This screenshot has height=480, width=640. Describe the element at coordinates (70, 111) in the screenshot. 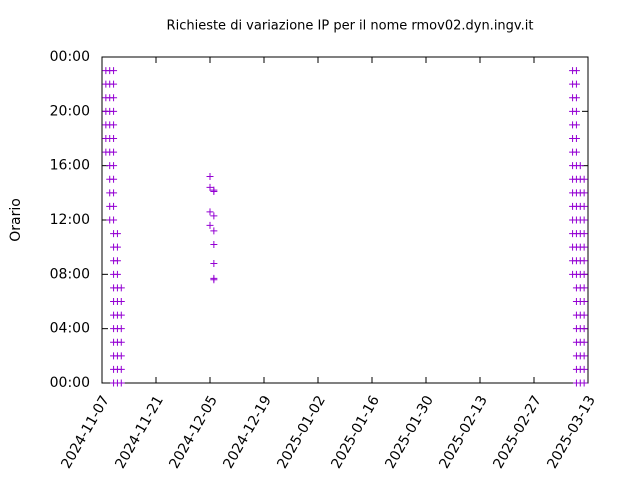

I see `y-tick-label: 20:00` at that location.